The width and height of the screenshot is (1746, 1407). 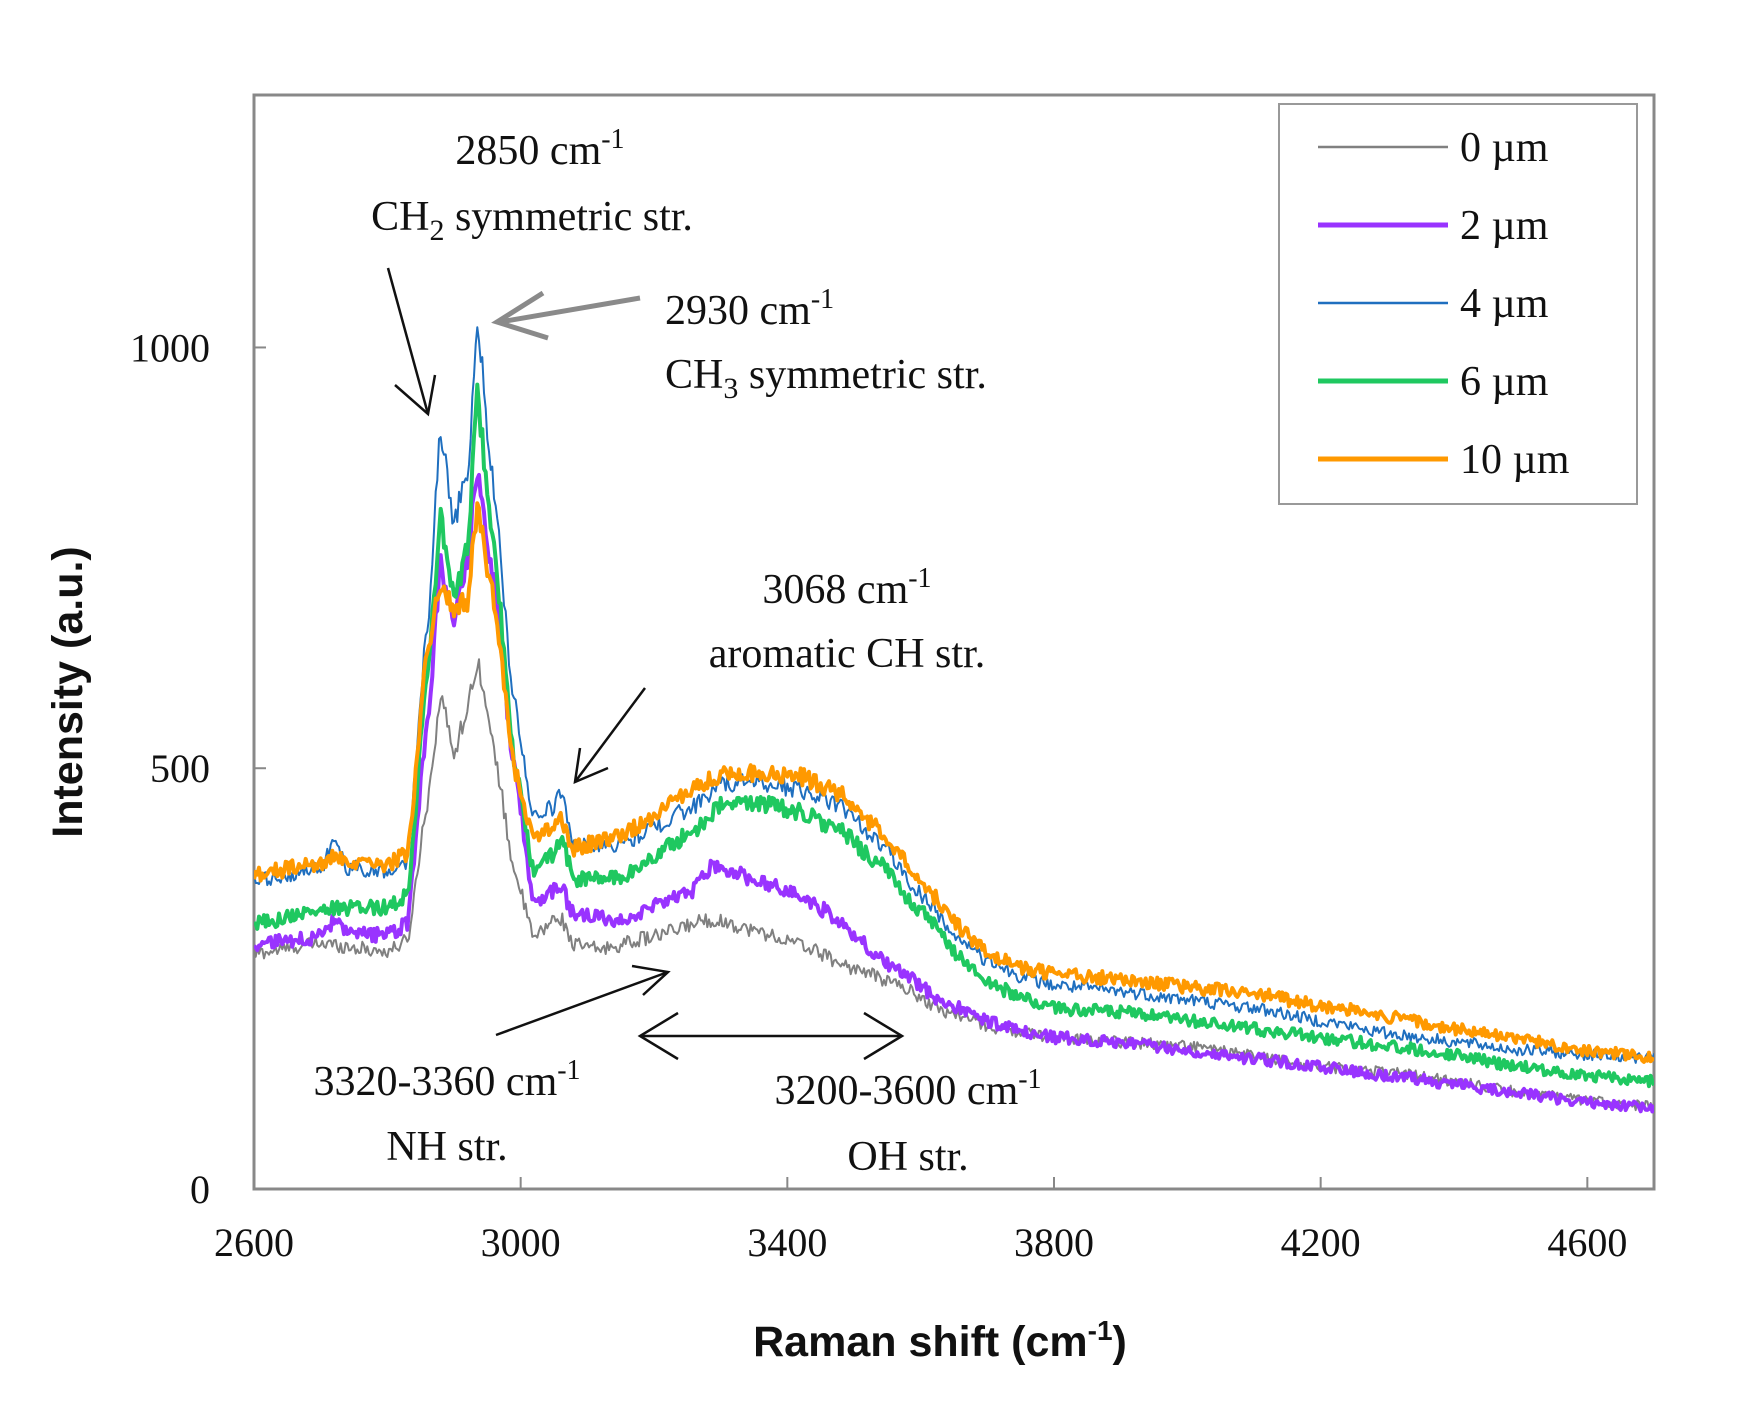 I want to click on svg-text: CH3 symmetric str., so click(x=826, y=378).